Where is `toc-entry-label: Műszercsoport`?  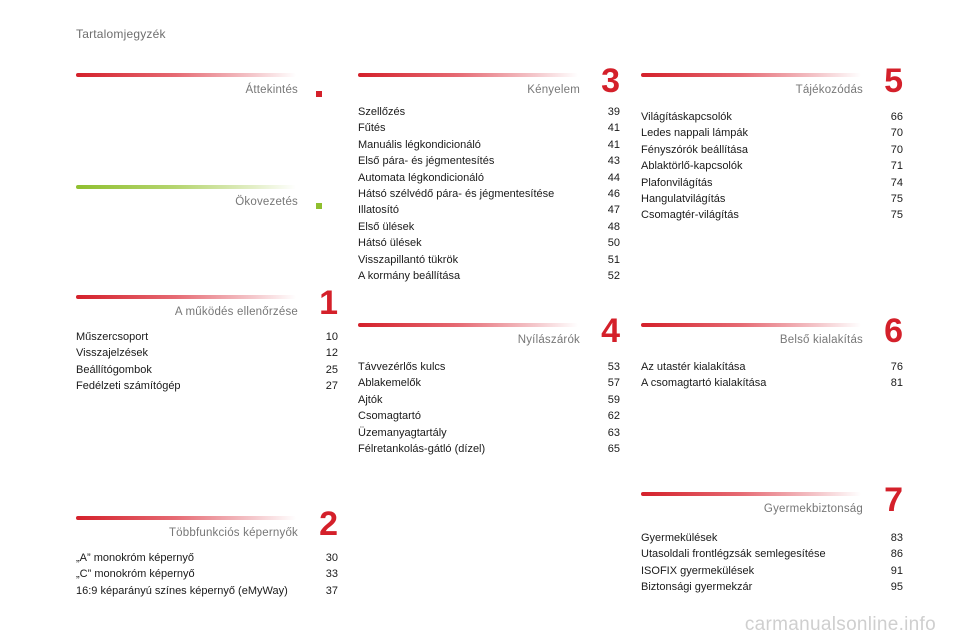 toc-entry-label: Műszercsoport is located at coordinates (112, 337).